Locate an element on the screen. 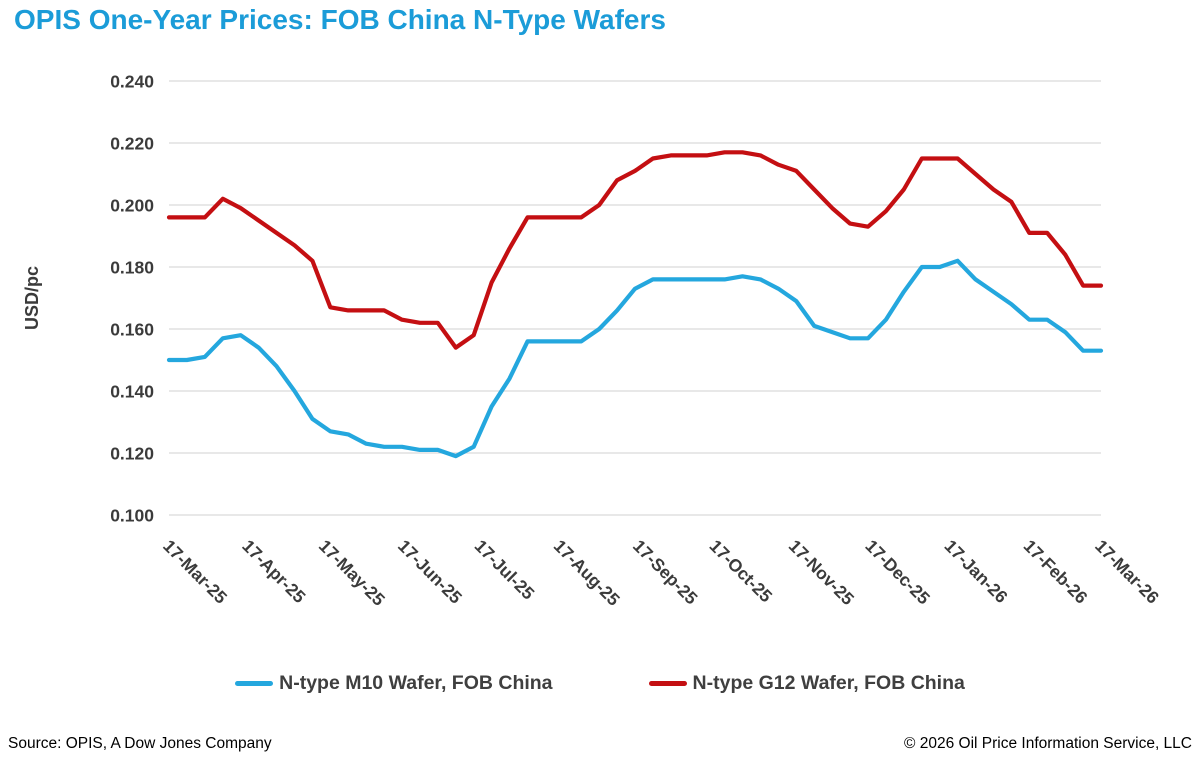 The image size is (1200, 765). x-tick-label: 17-Mar-25 is located at coordinates (195, 572).